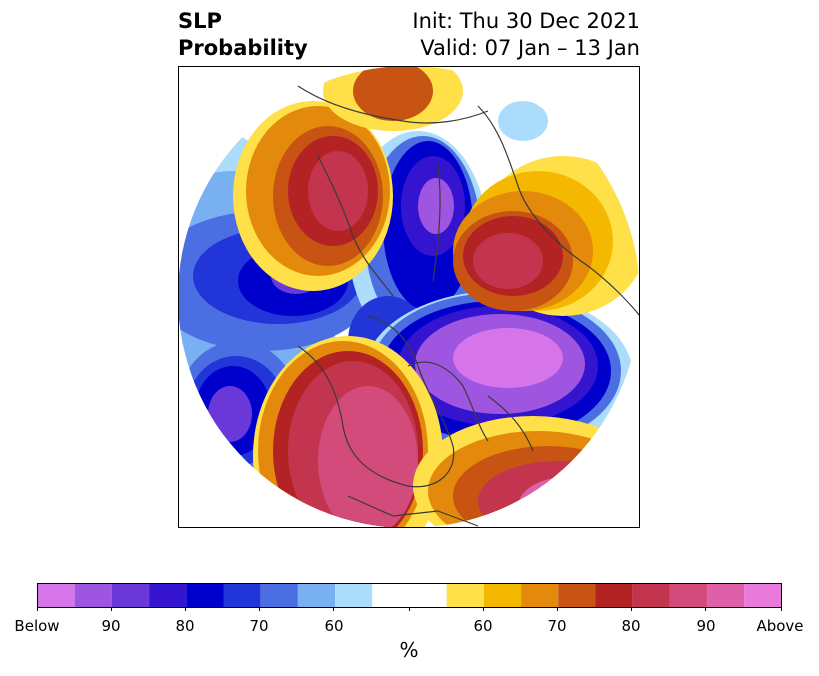 The image size is (819, 676). Describe the element at coordinates (409, 609) in the screenshot. I see `colorbar-ticks` at that location.